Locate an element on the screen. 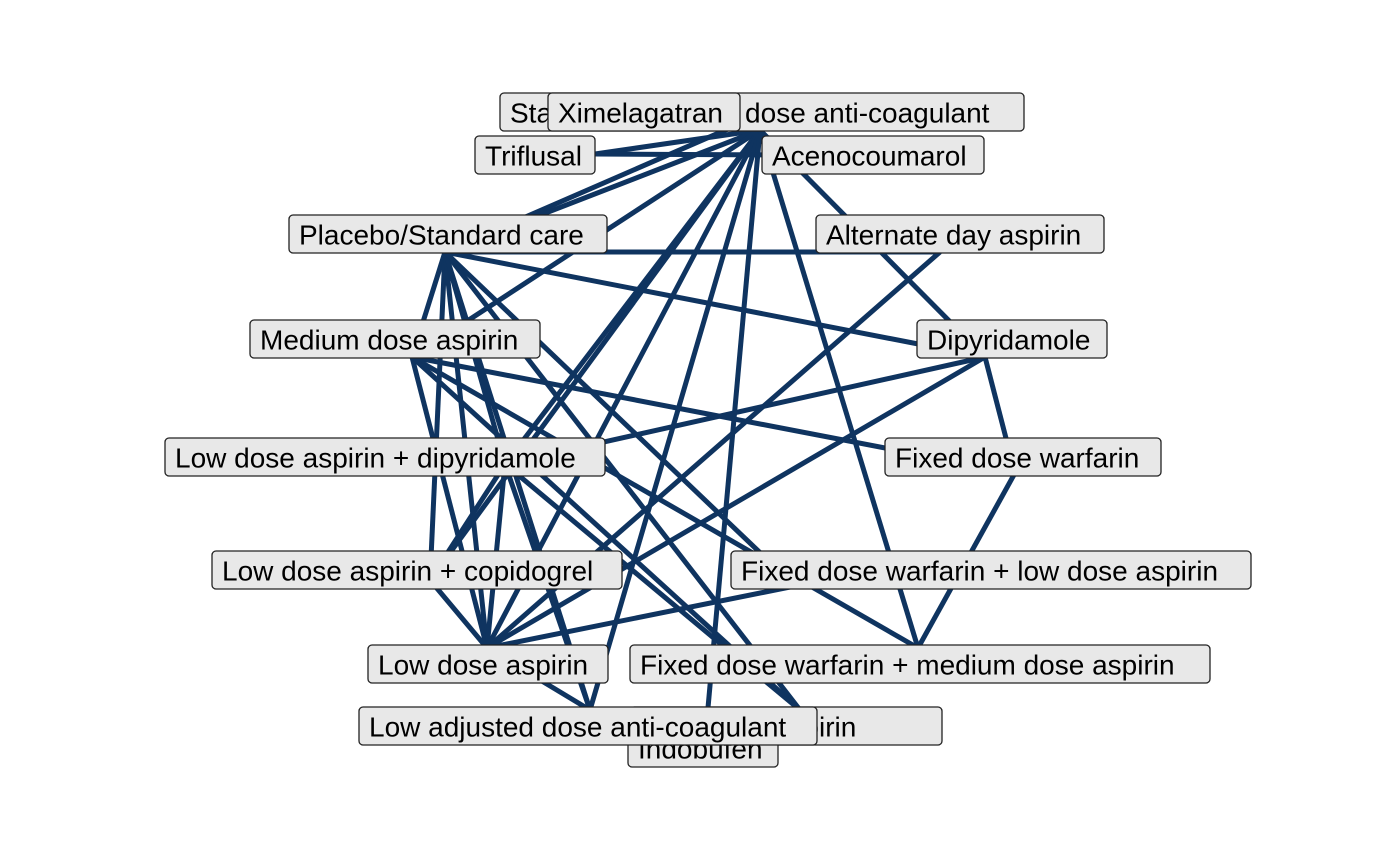  node-label: Placebo/Standard care is located at coordinates (441, 235).